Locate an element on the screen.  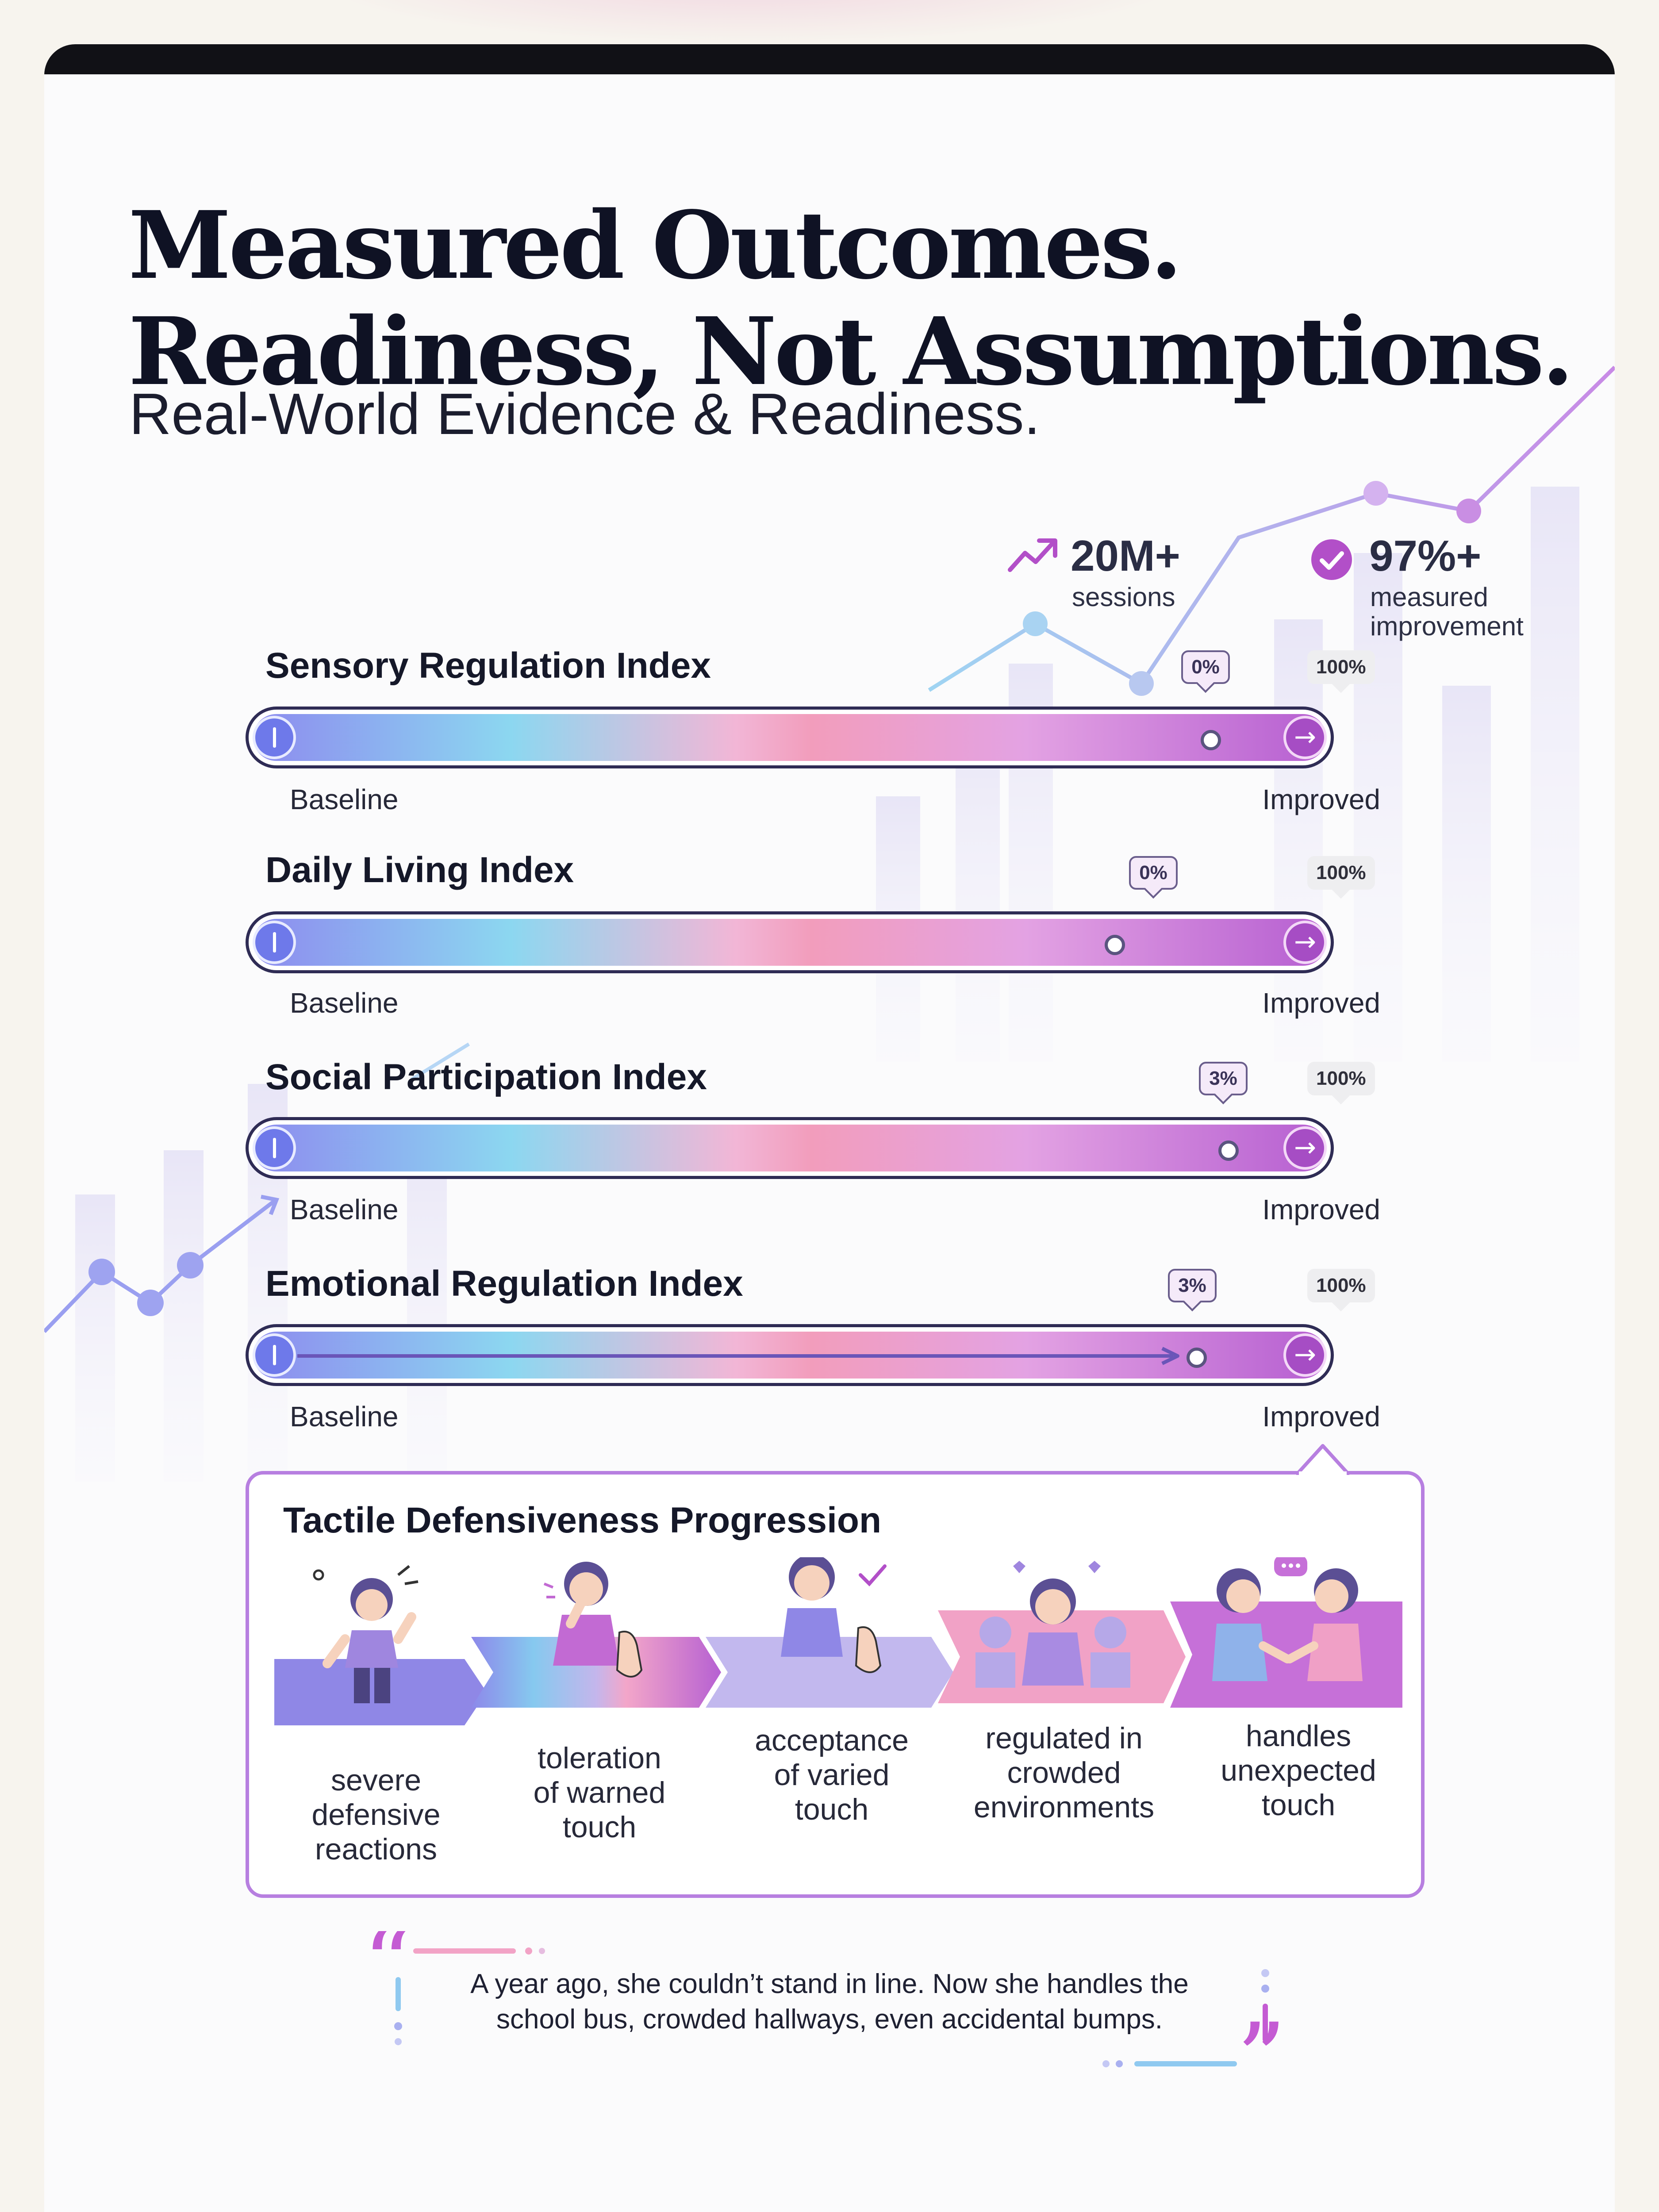
social-participation-index-slider: → is located at coordinates (790, 1148).